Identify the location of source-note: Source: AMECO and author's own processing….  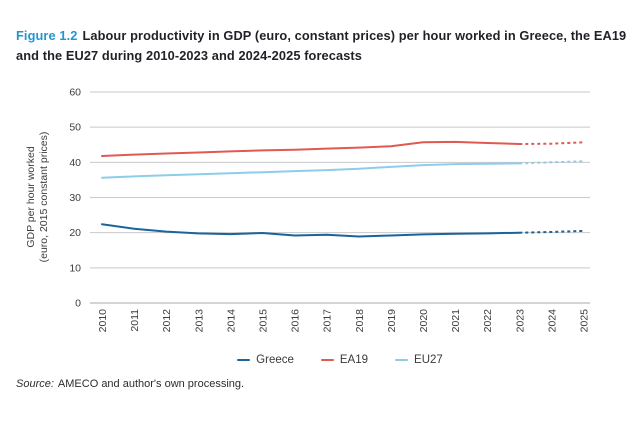
(266, 384).